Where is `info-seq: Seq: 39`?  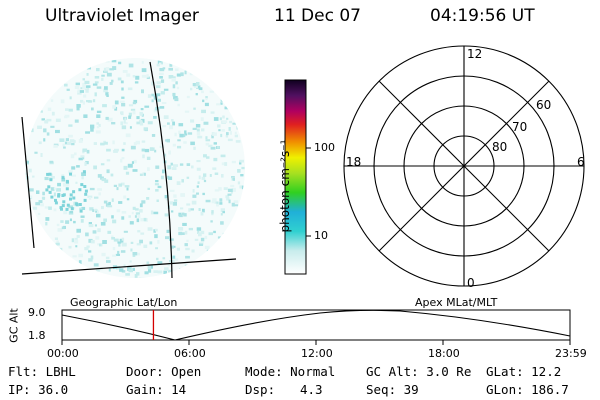 info-seq: Seq: 39 is located at coordinates (392, 389).